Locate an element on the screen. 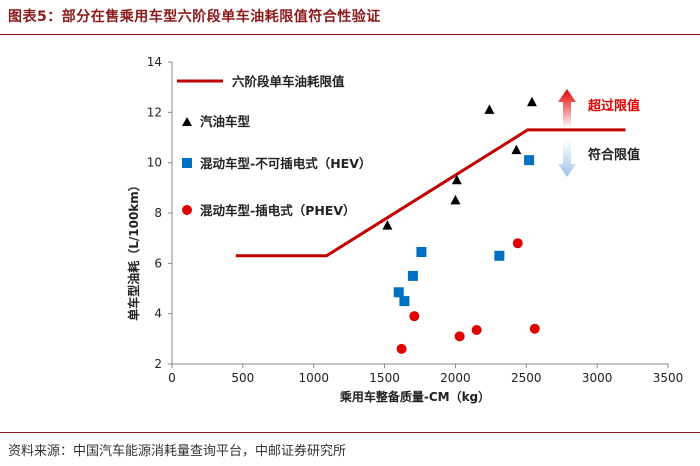 The image size is (700, 466). x-tick-label: 3000 is located at coordinates (597, 378).